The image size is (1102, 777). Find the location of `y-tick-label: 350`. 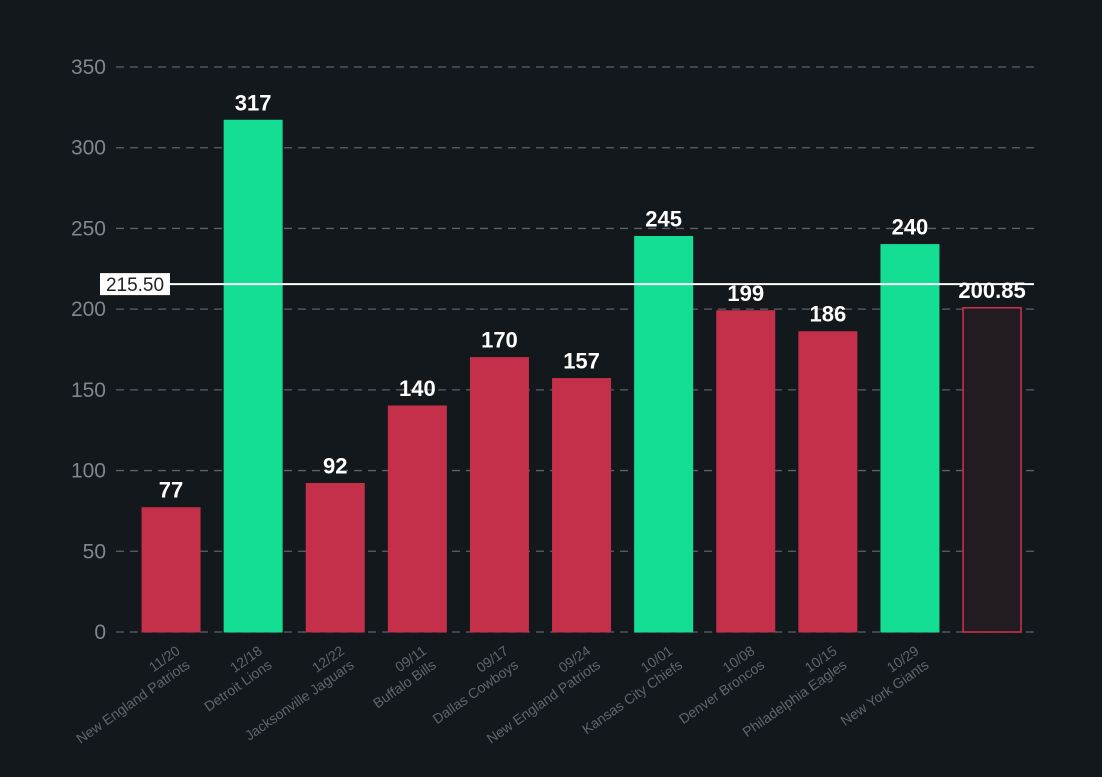

y-tick-label: 350 is located at coordinates (88, 67).